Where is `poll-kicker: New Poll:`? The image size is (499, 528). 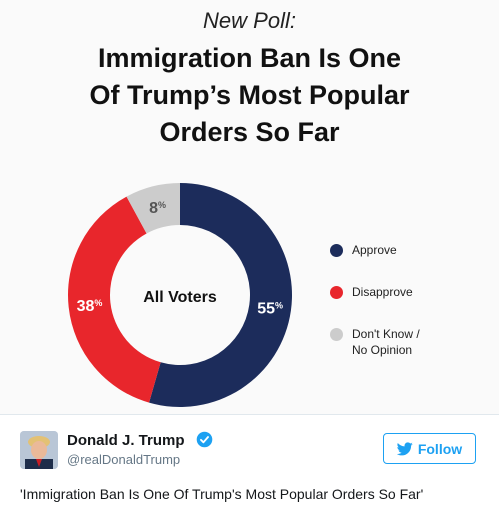 poll-kicker: New Poll: is located at coordinates (249, 20).